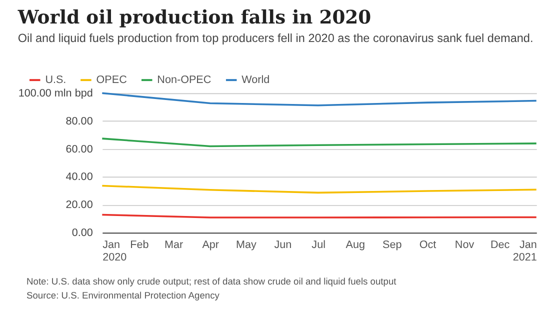 The width and height of the screenshot is (557, 323). I want to click on y-tick-label: 100.00 mln bpd, so click(55, 94).